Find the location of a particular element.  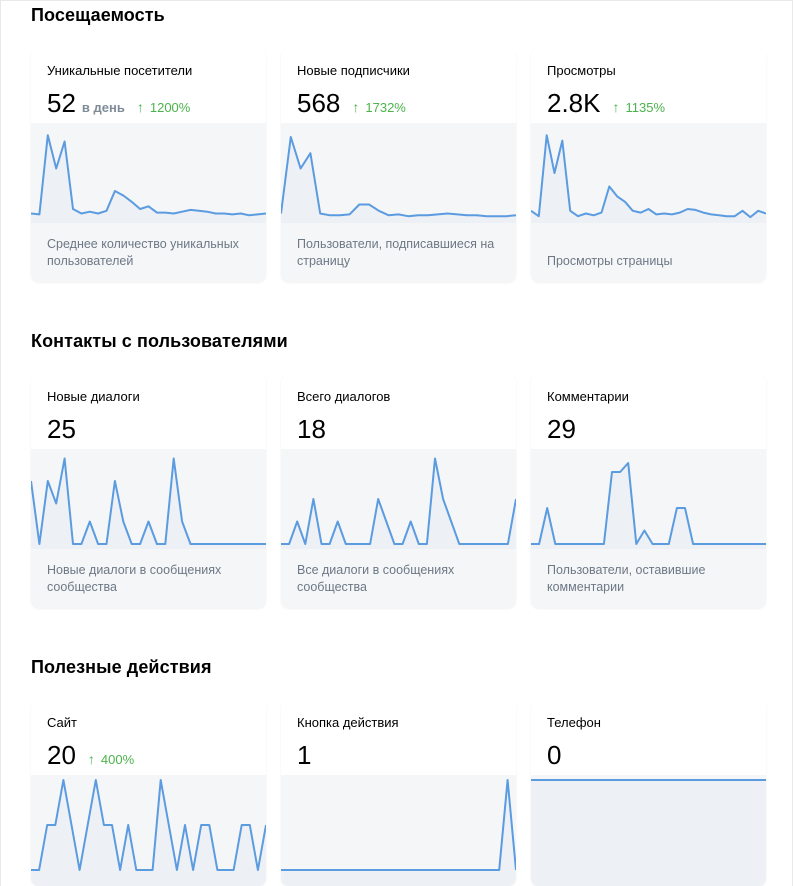

growth-percent: 400% is located at coordinates (117, 759).